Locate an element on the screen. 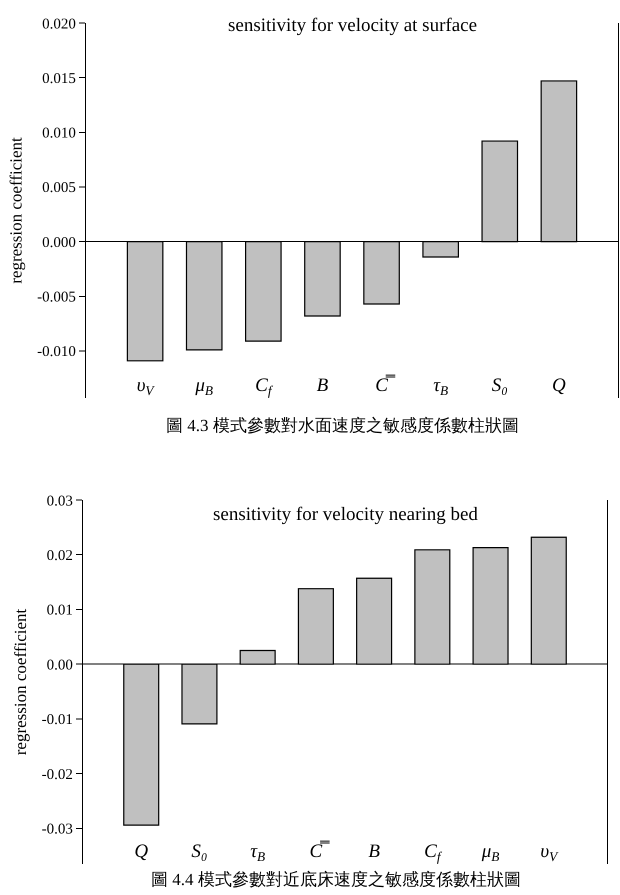 This screenshot has width=620, height=895. y-tick-label: -0.005 is located at coordinates (56, 298).